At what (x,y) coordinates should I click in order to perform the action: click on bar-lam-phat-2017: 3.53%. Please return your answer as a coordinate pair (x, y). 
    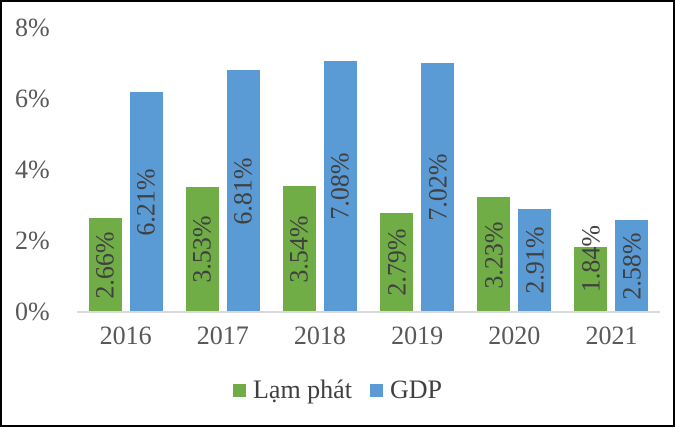
    Looking at the image, I should click on (202, 249).